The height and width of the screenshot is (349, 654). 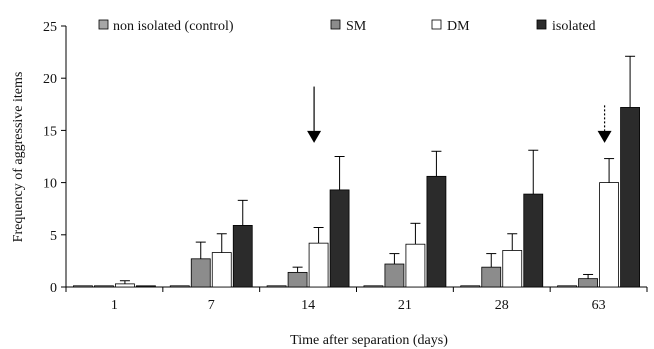 I want to click on legend-swatch-control, so click(x=103, y=24).